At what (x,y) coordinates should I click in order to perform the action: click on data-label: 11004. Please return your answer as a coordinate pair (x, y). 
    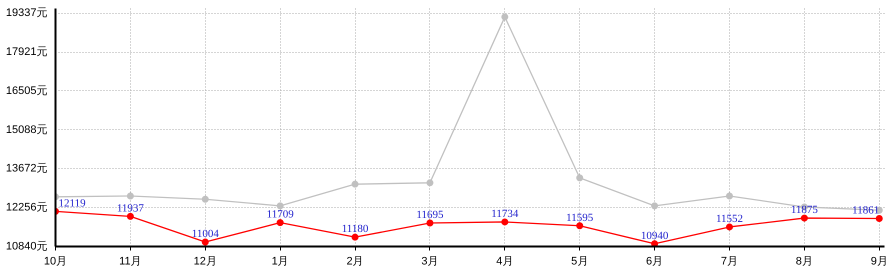
    Looking at the image, I should click on (206, 234).